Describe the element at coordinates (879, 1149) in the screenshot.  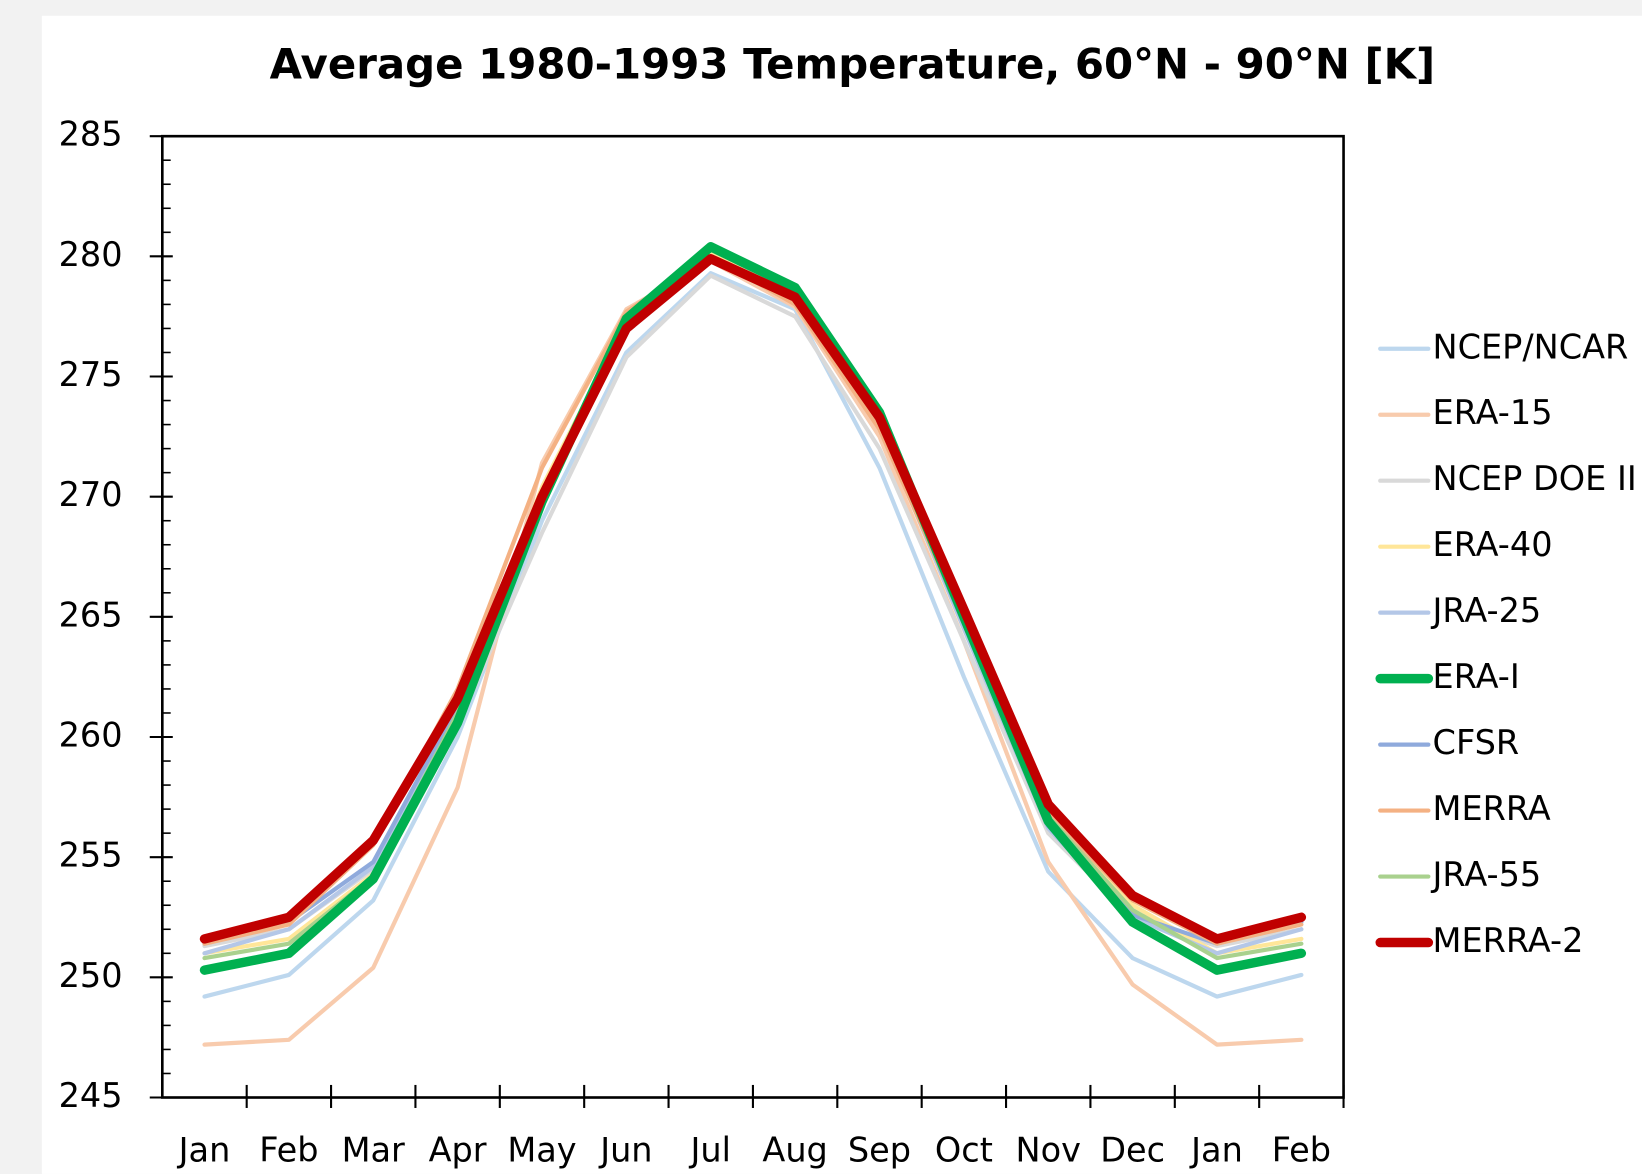
I see `x-tick-label: Sep` at that location.